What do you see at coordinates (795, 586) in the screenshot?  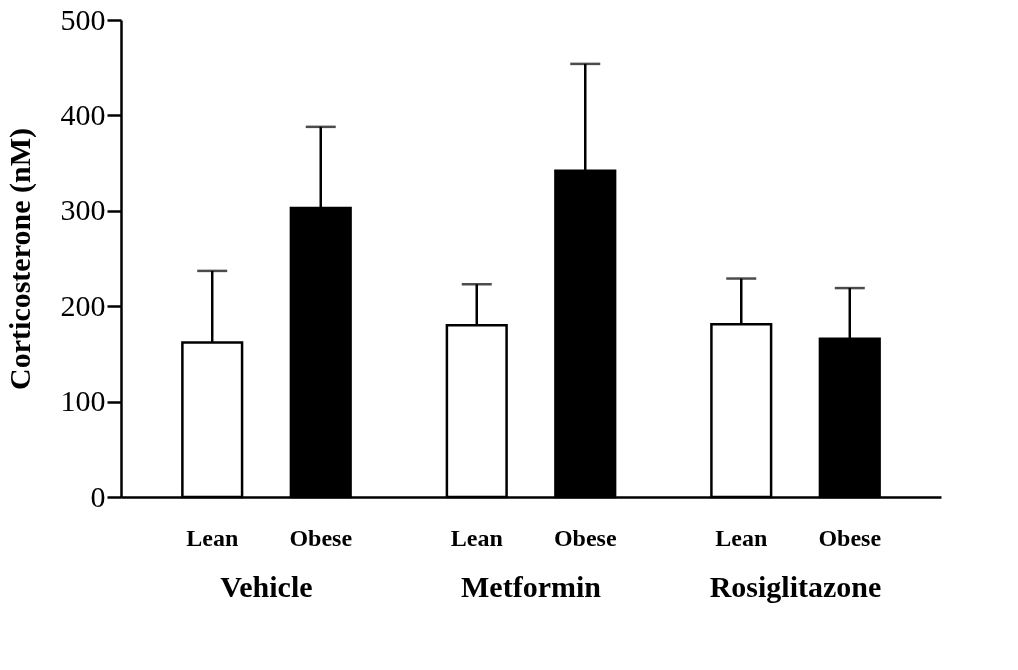 I see `x-tick-label: Rosiglitazone` at bounding box center [795, 586].